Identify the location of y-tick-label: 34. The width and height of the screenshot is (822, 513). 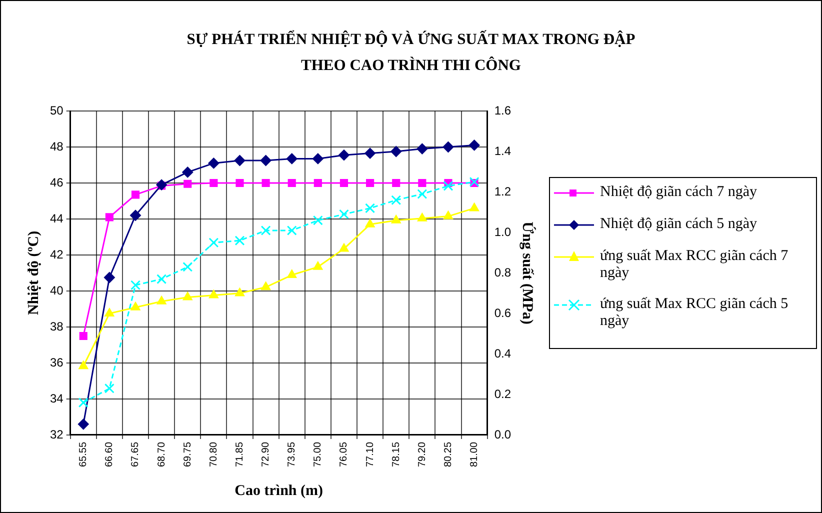
(57, 398).